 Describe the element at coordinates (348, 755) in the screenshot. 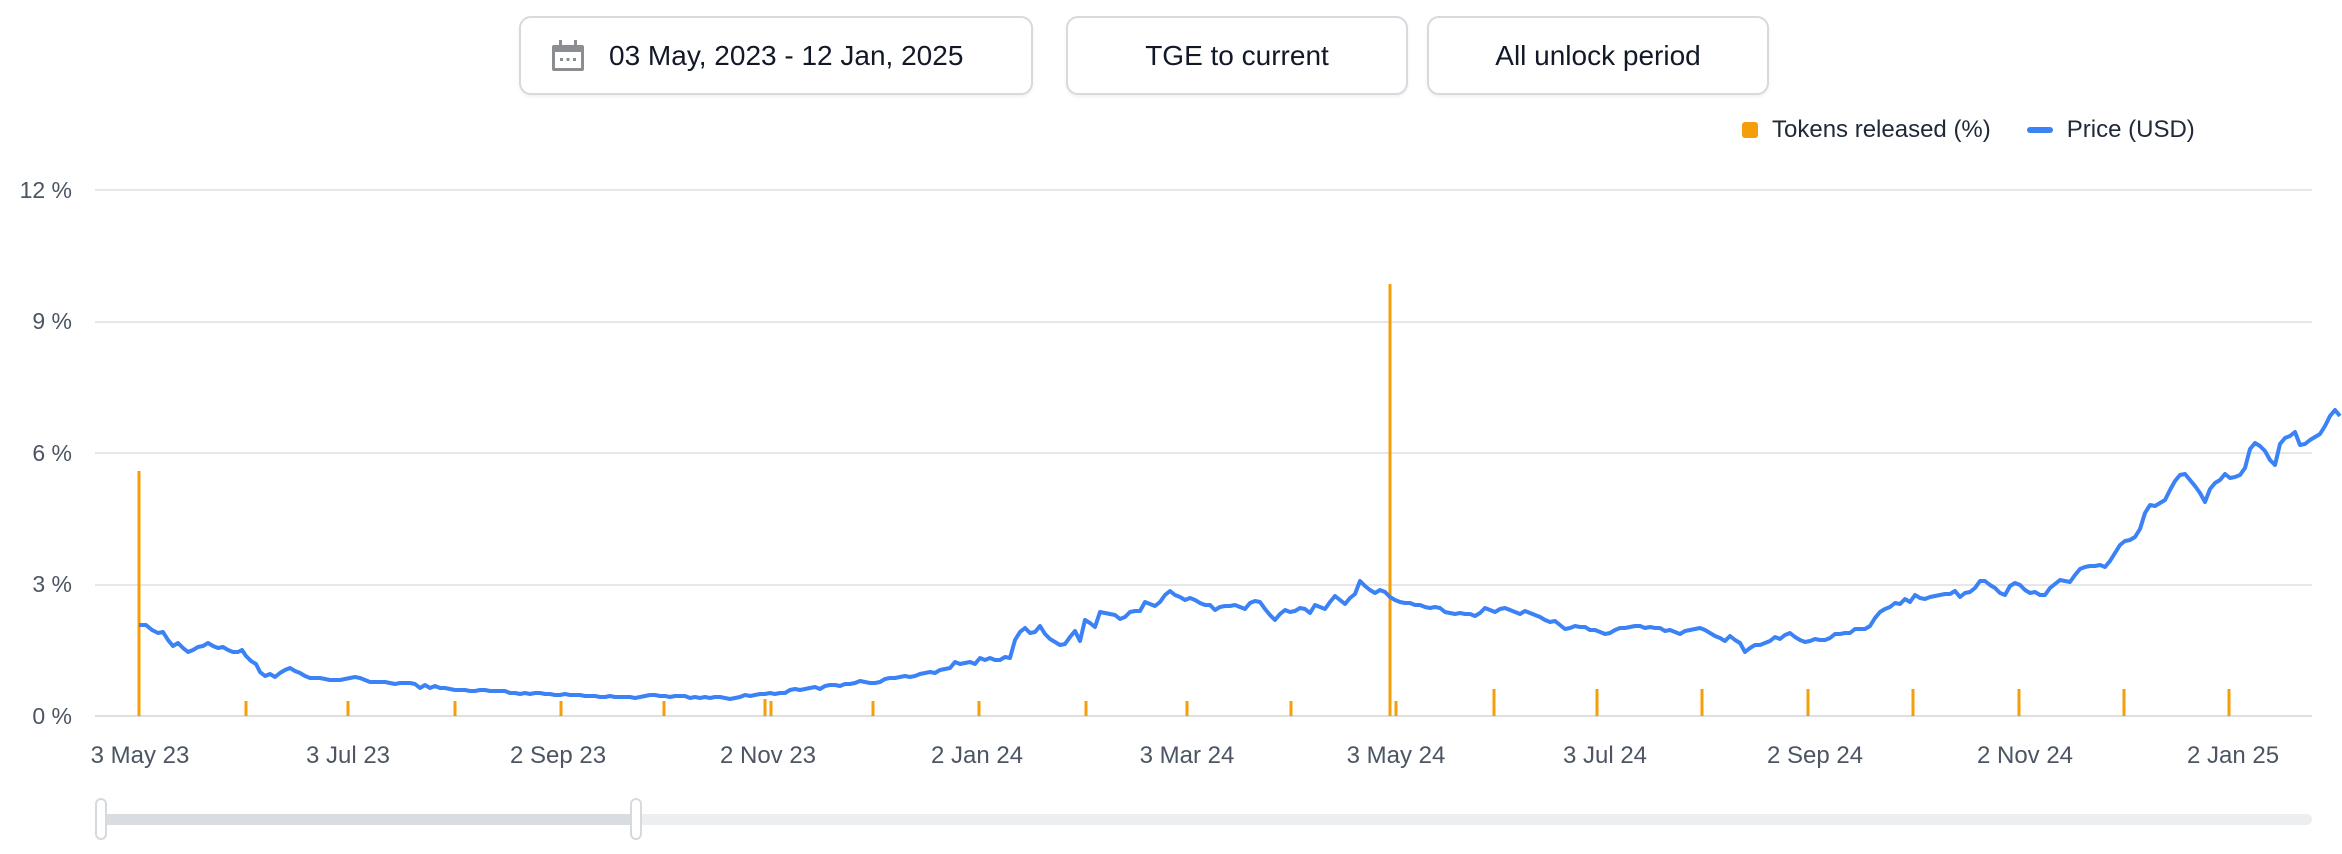

I see `x-tick-label: 3 Jul 23` at that location.